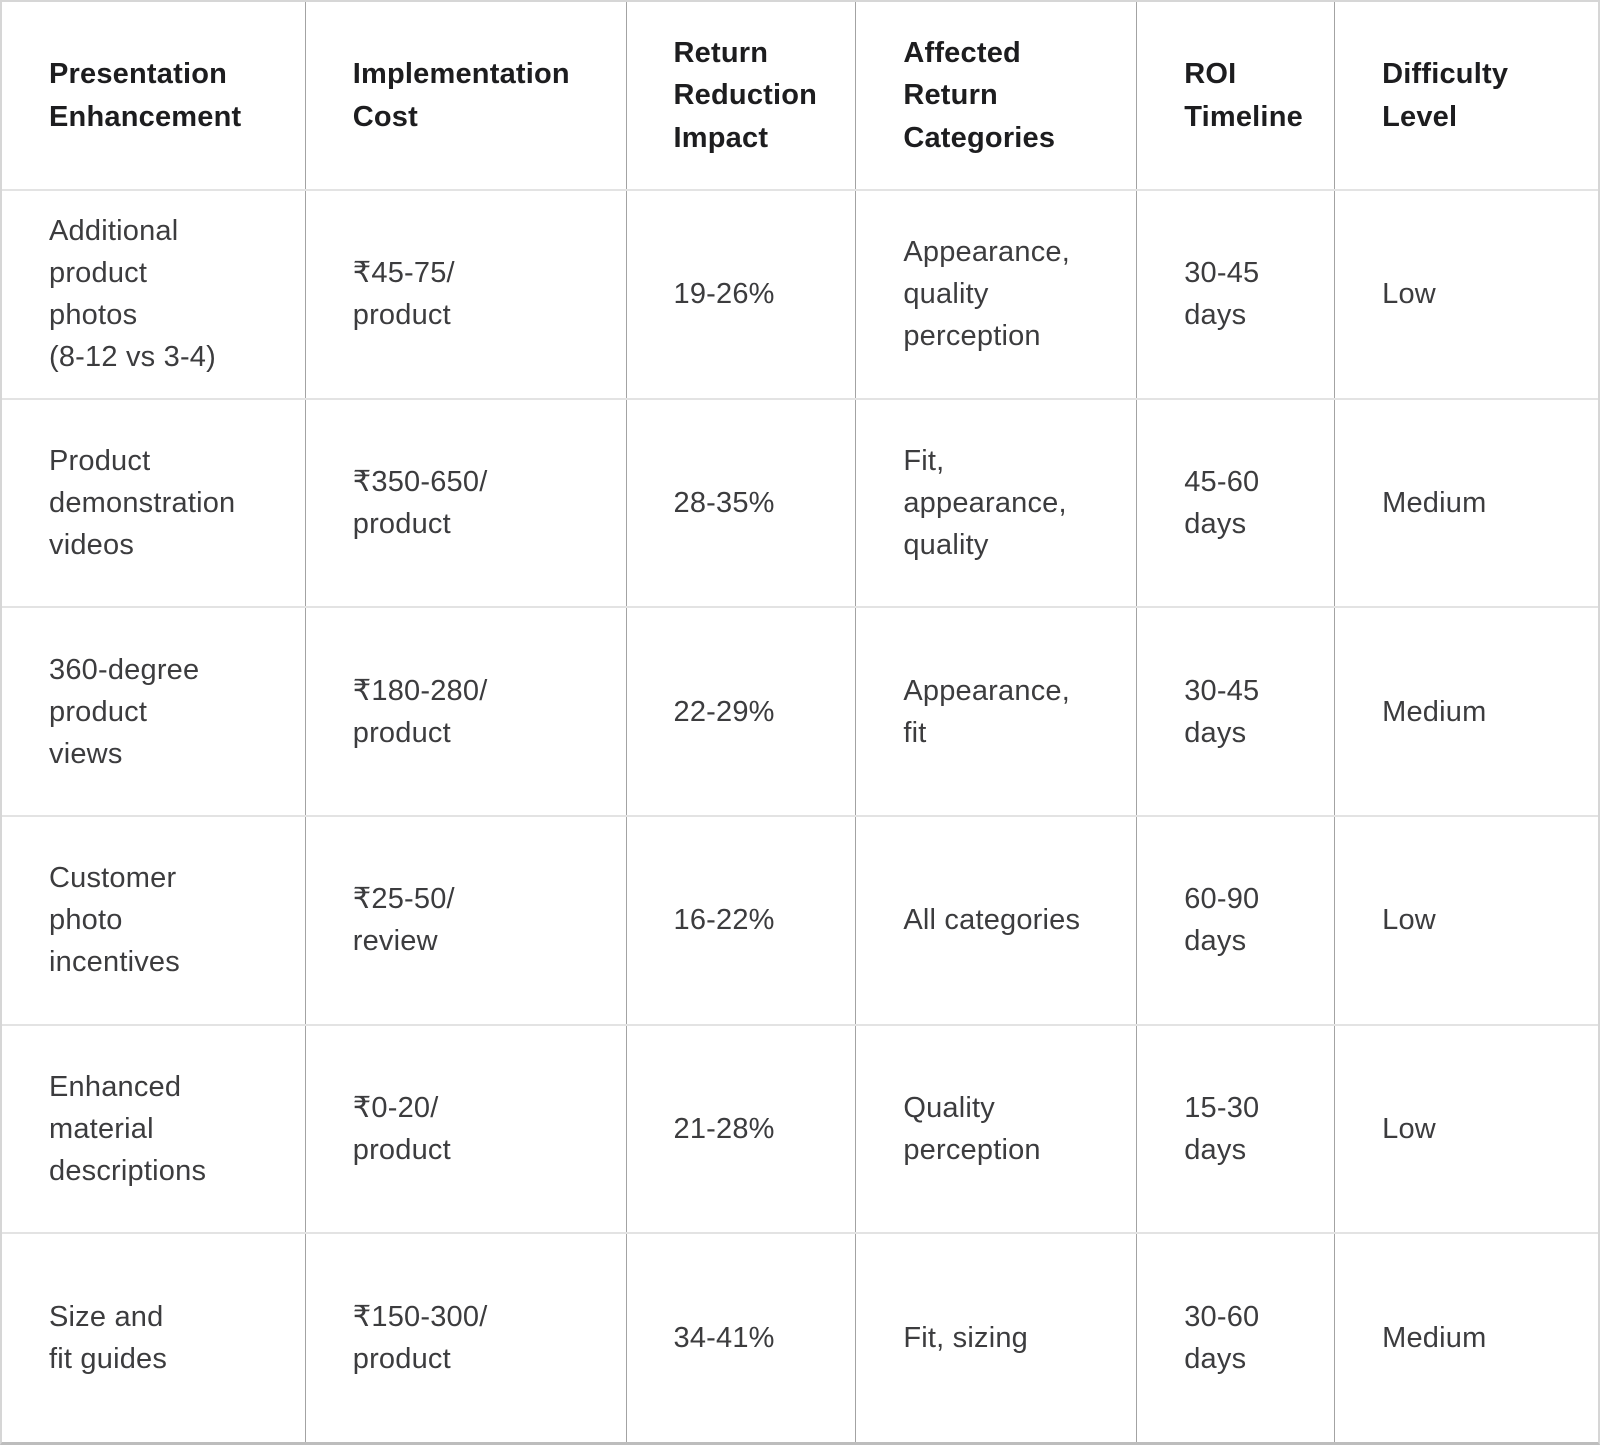 The image size is (1600, 1445). What do you see at coordinates (740, 96) in the screenshot?
I see `column-header-return-reduction-impact: Return Reduction Impact` at bounding box center [740, 96].